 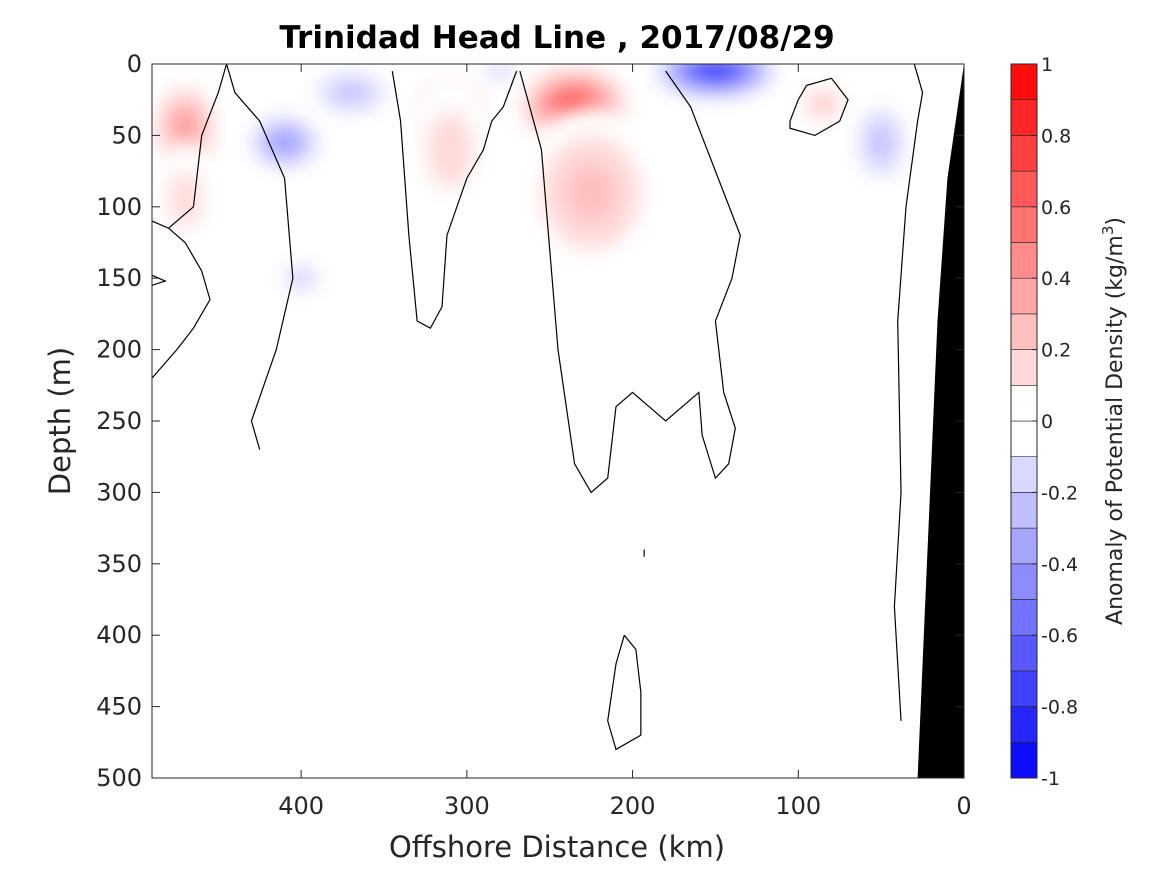 I want to click on y-tick-label: 350, so click(x=119, y=564).